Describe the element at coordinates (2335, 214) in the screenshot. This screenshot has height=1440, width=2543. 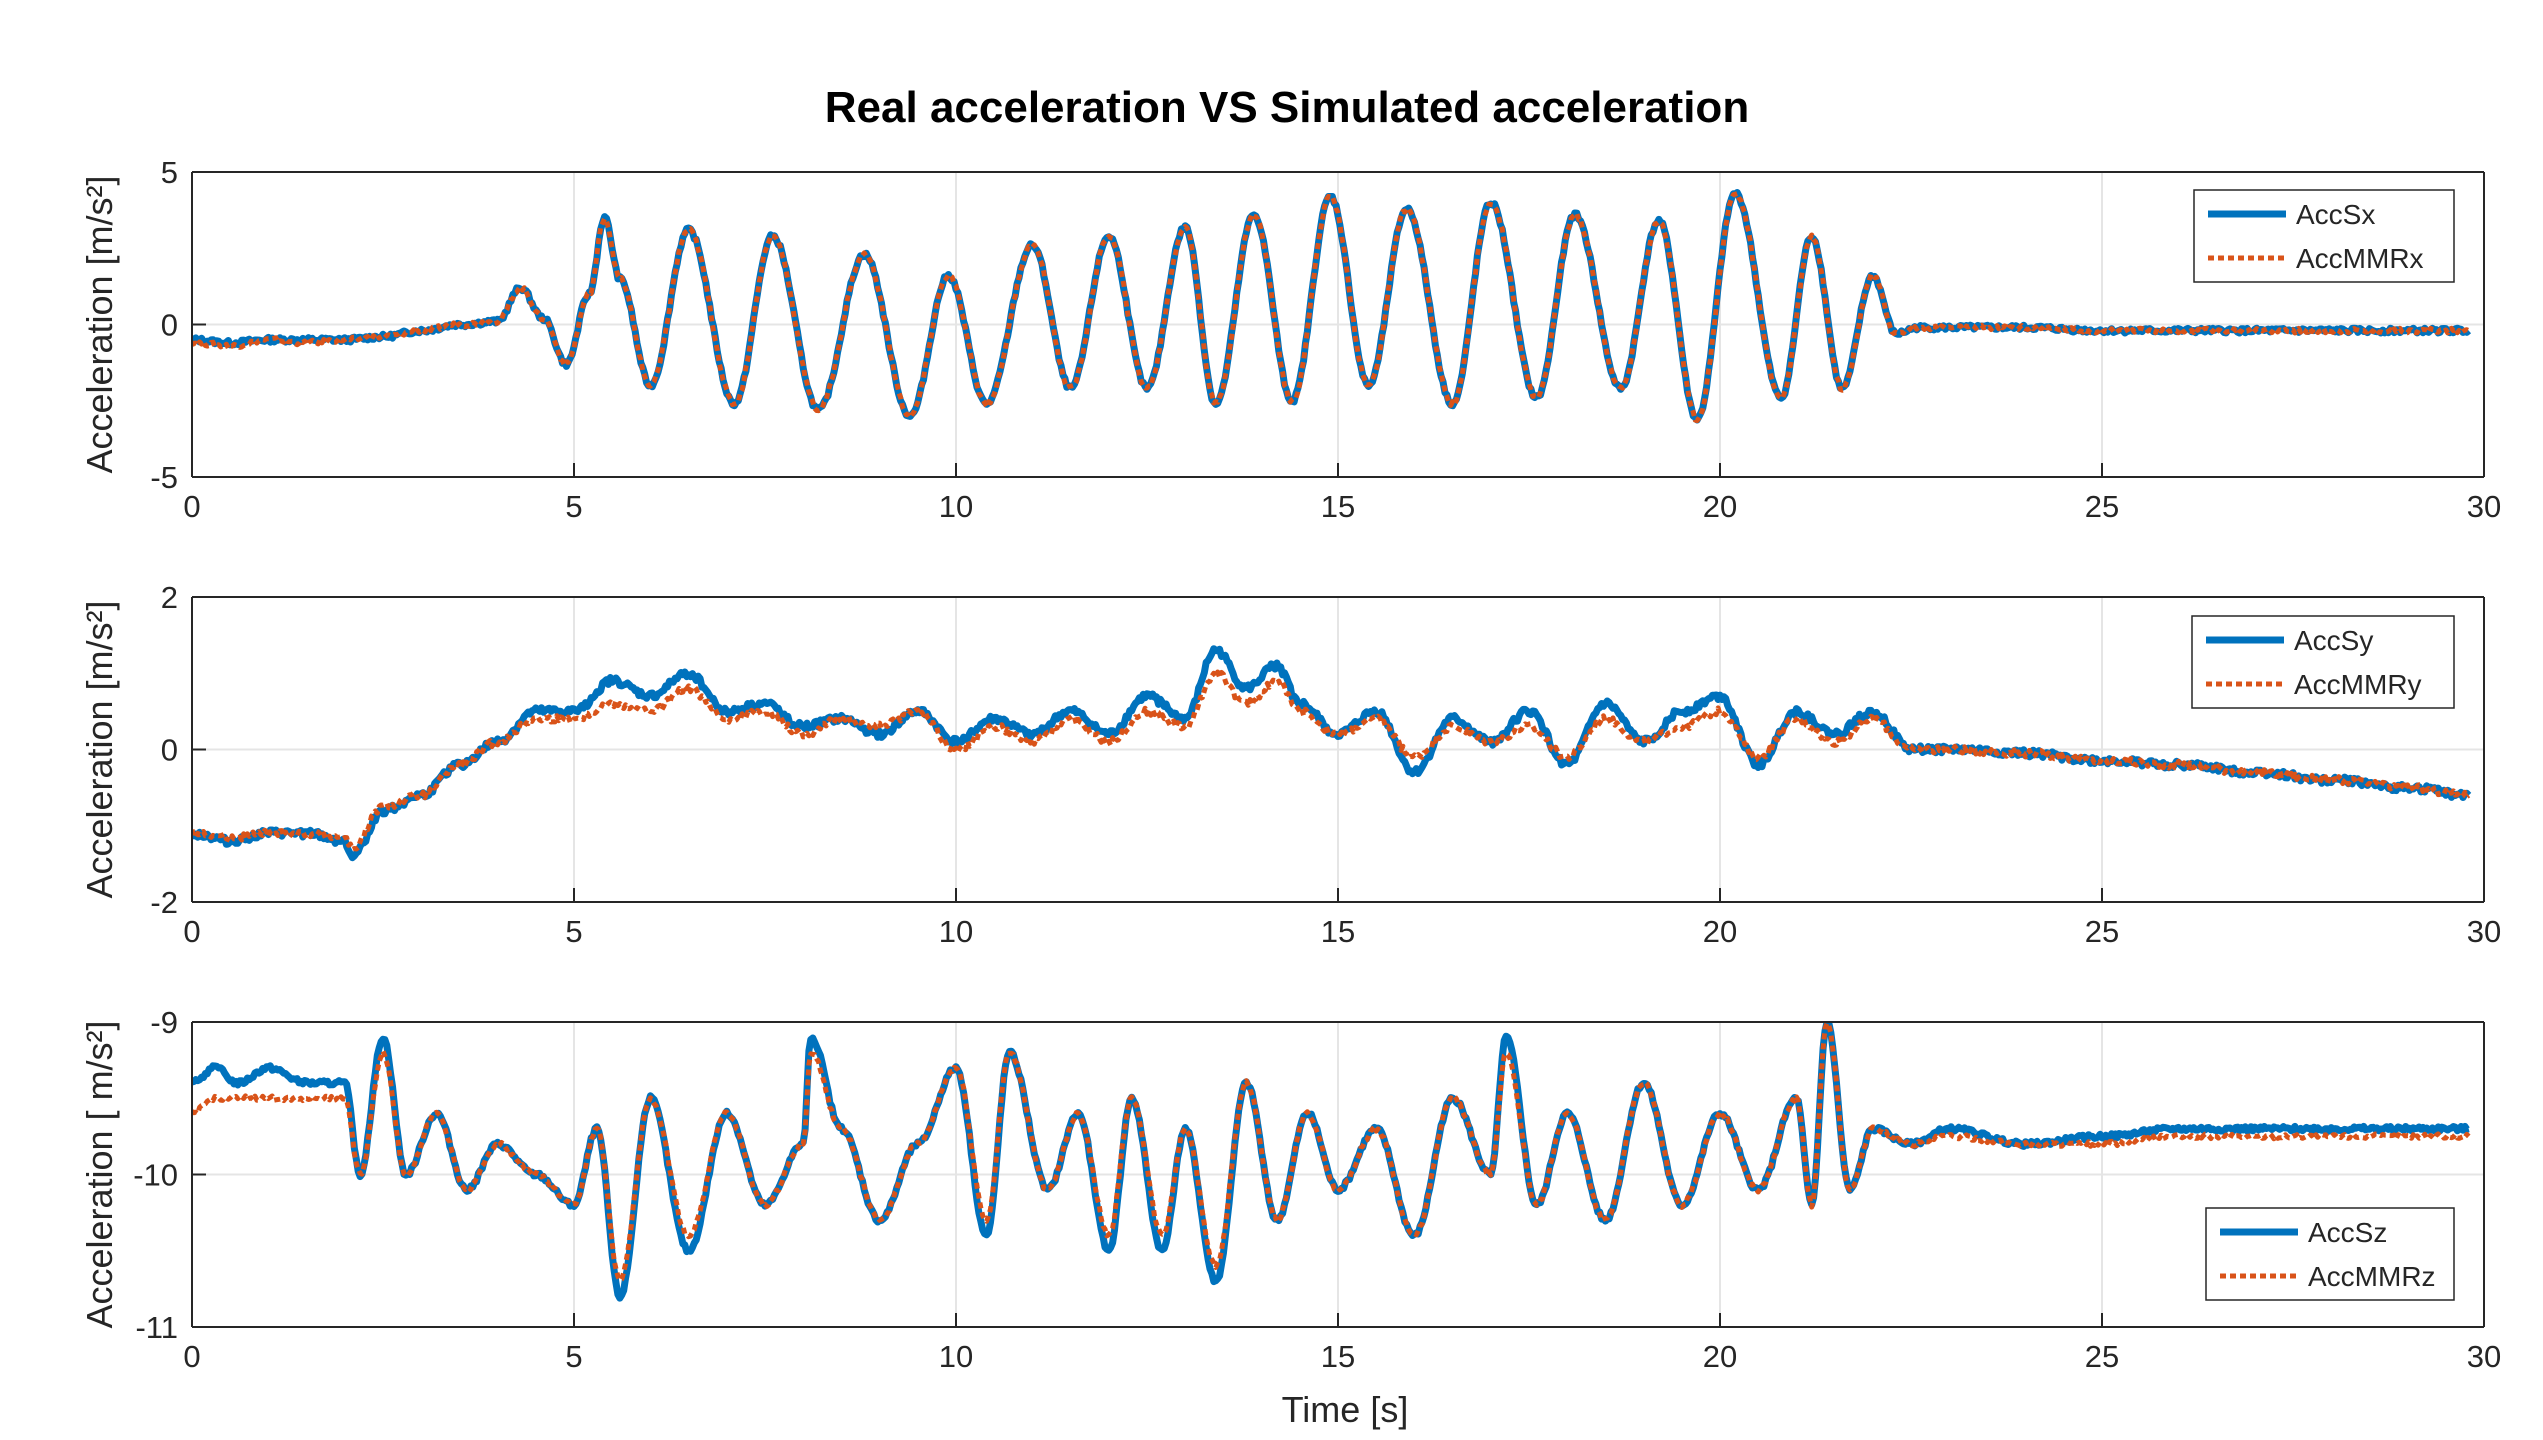
I see `legend-label-accsx: AccSx` at that location.